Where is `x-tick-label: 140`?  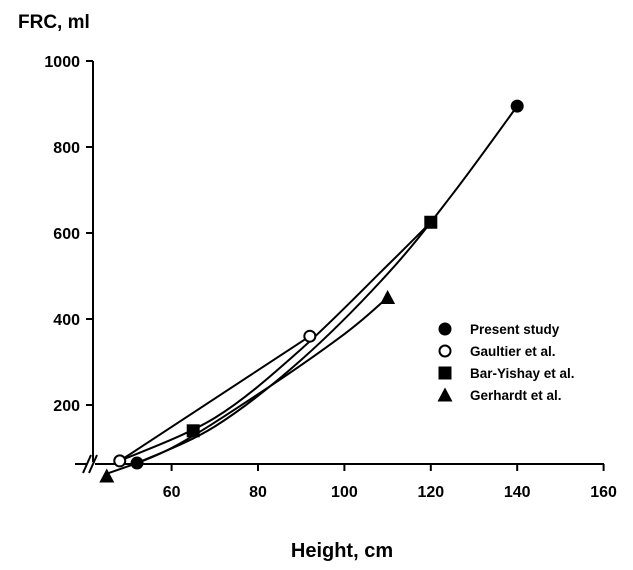
x-tick-label: 140 is located at coordinates (517, 492).